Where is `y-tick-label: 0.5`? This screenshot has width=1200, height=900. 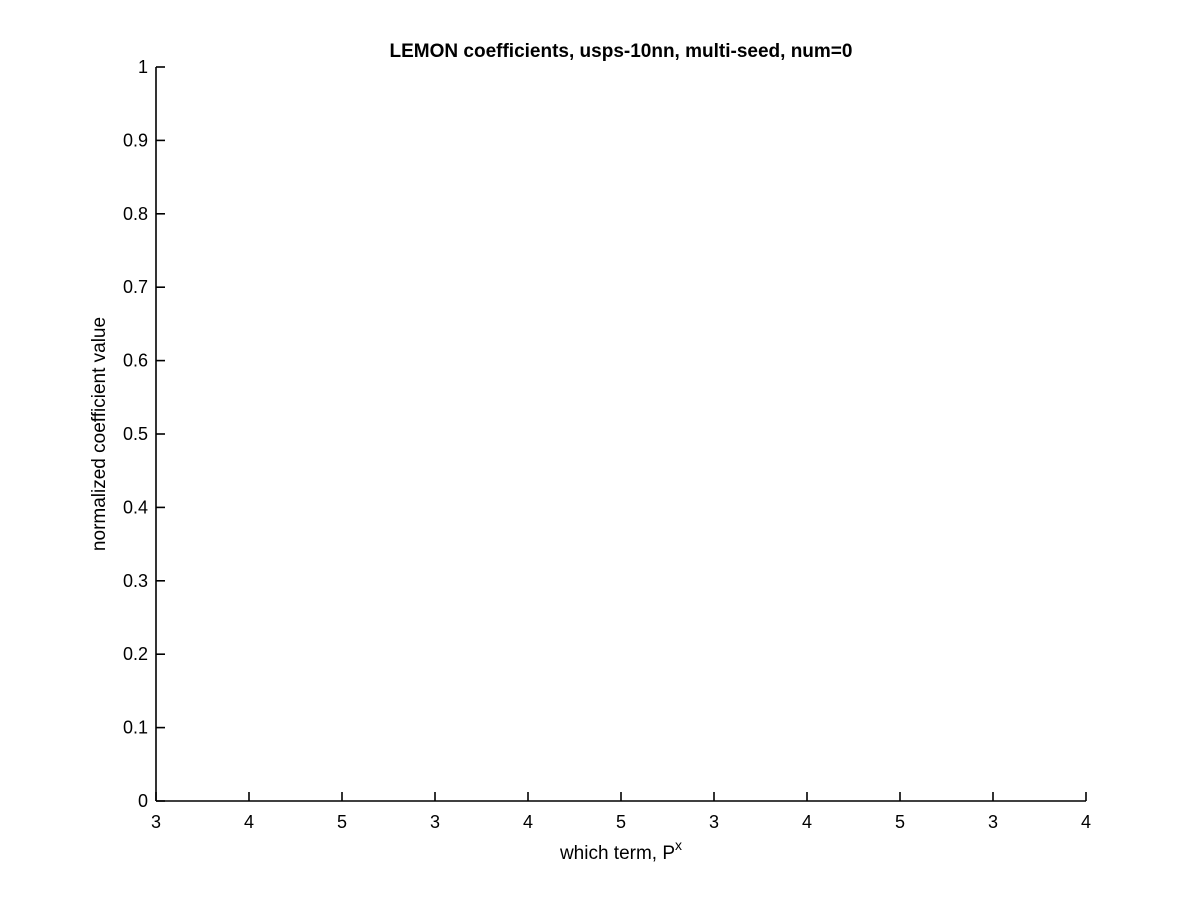 y-tick-label: 0.5 is located at coordinates (135, 434).